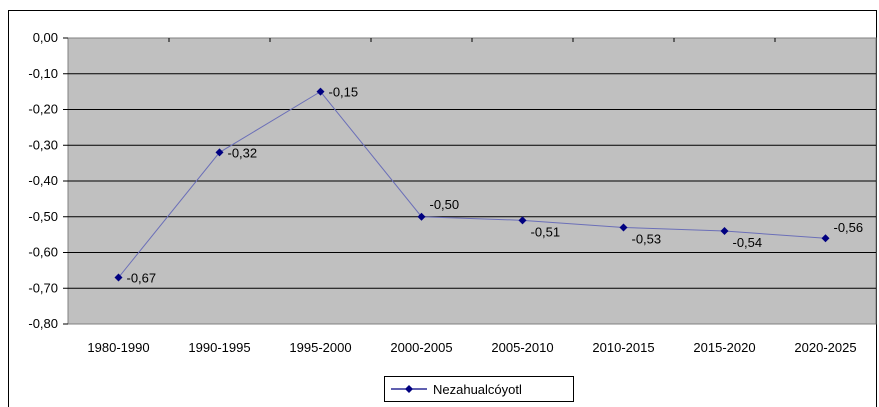 The width and height of the screenshot is (879, 407). Describe the element at coordinates (724, 347) in the screenshot. I see `x-tick-label: 2015-2020` at that location.